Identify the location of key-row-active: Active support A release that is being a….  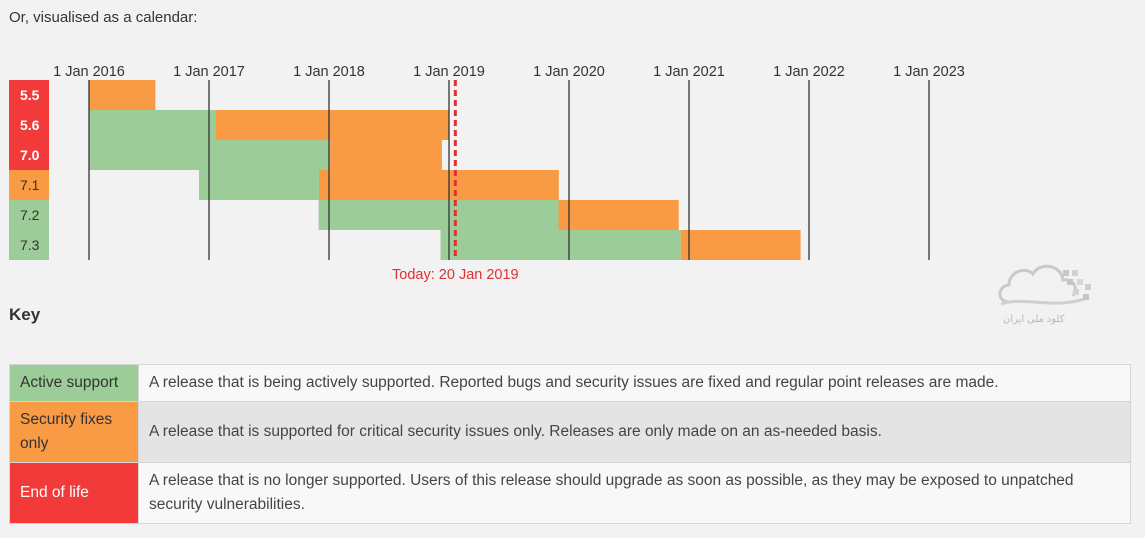
(570, 383).